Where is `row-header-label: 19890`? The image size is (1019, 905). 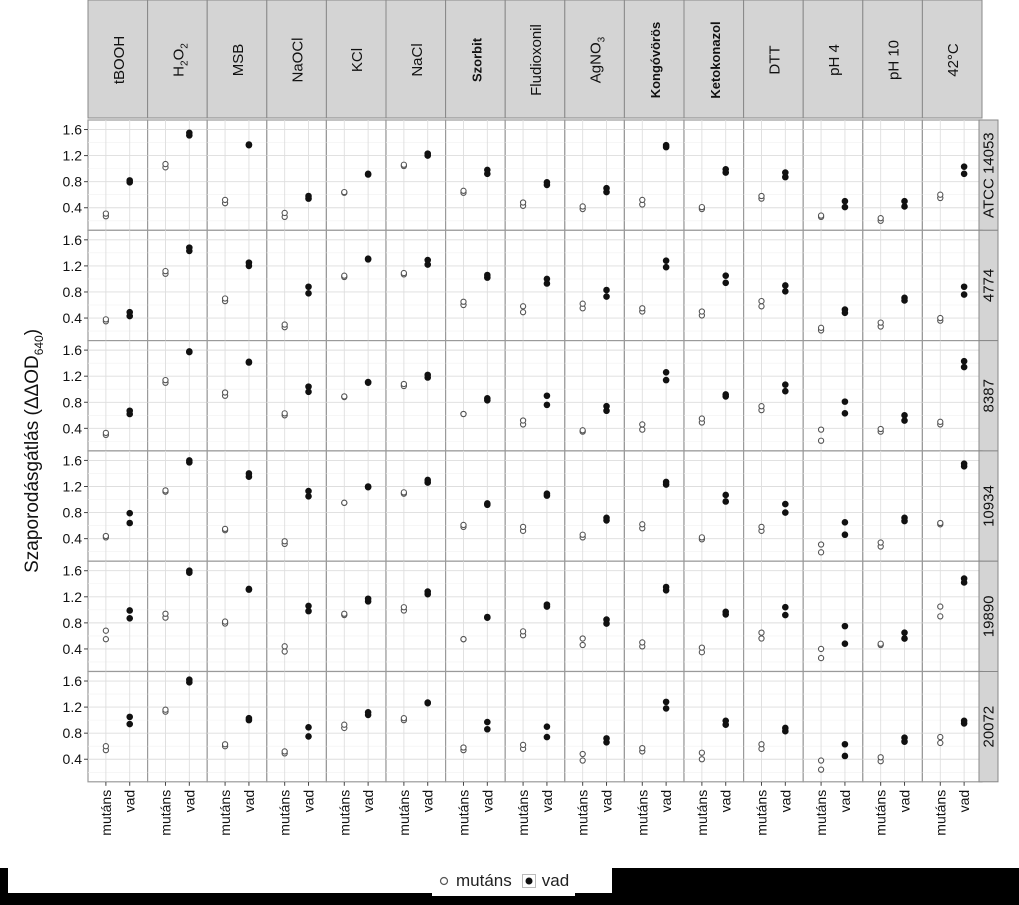
row-header-label: 19890 is located at coordinates (989, 616).